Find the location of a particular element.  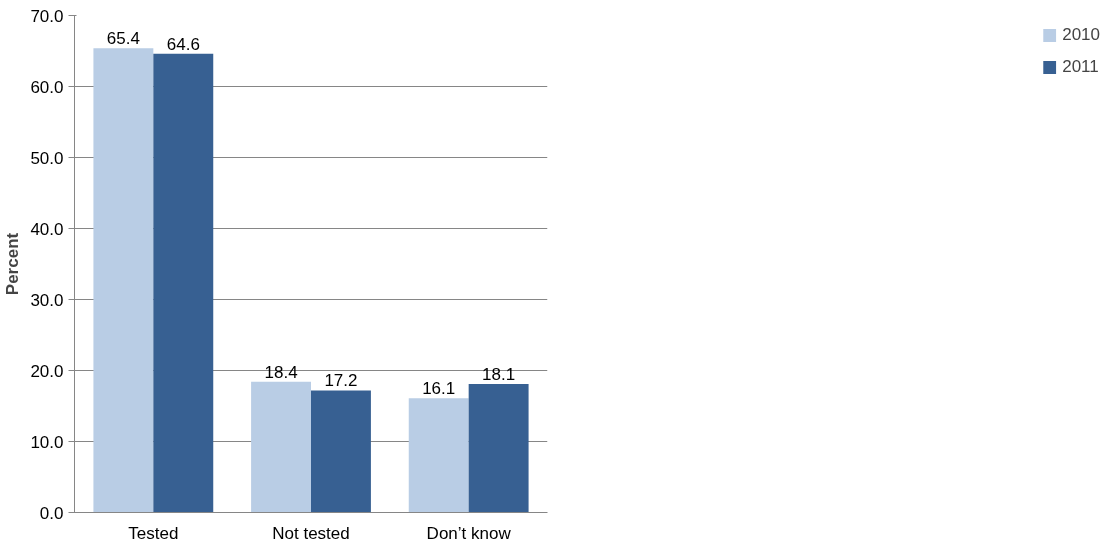

legend-label: 2010 is located at coordinates (1081, 35).